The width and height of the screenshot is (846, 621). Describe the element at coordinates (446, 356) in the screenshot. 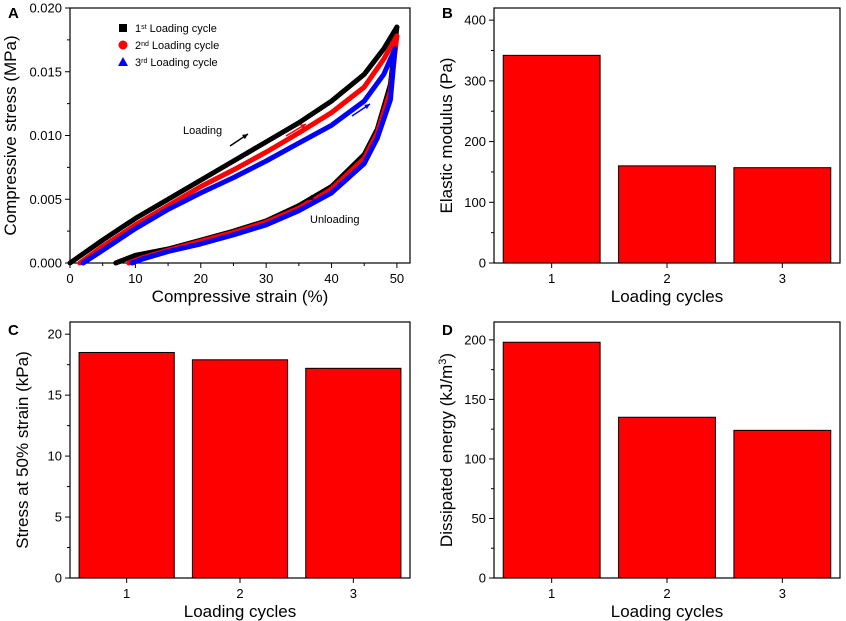

I see `y-axis-title-end: )` at that location.